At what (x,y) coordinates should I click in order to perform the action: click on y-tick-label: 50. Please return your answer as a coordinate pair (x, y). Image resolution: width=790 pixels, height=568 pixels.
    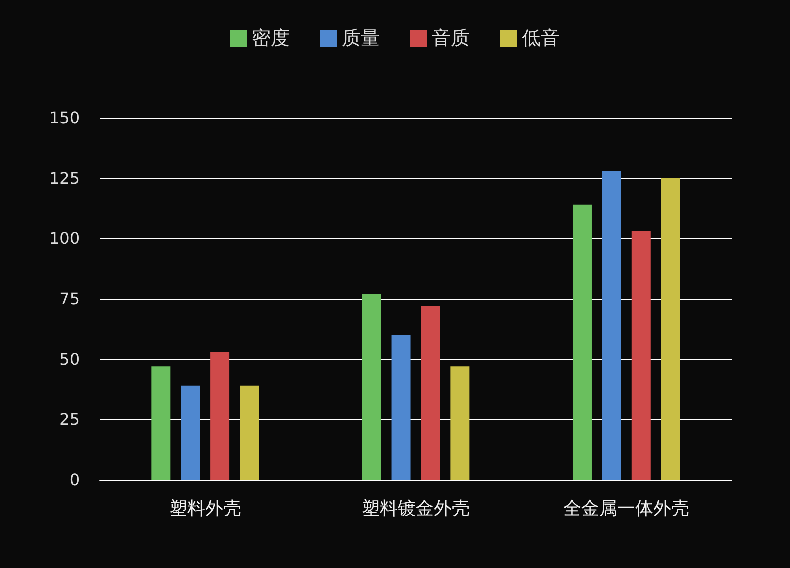
    Looking at the image, I should click on (70, 359).